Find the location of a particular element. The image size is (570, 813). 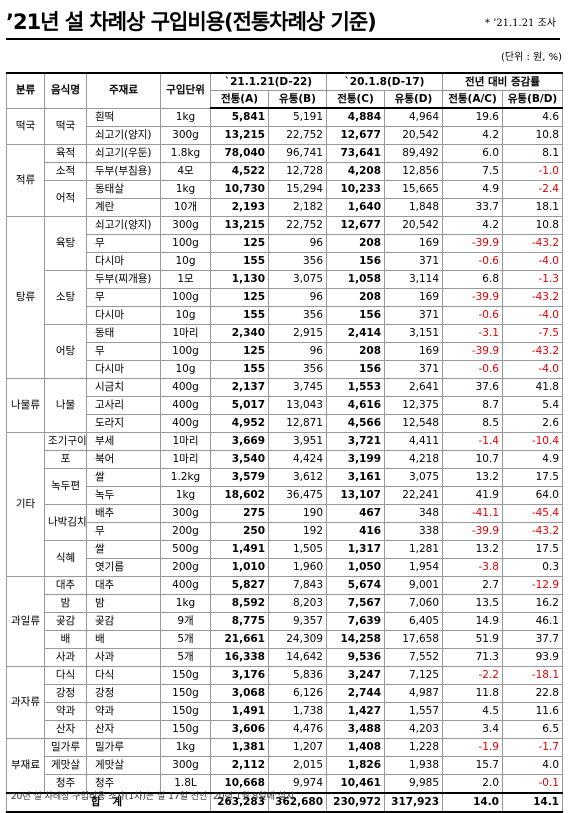

change-bd-cell: -1.0 is located at coordinates (532, 171).